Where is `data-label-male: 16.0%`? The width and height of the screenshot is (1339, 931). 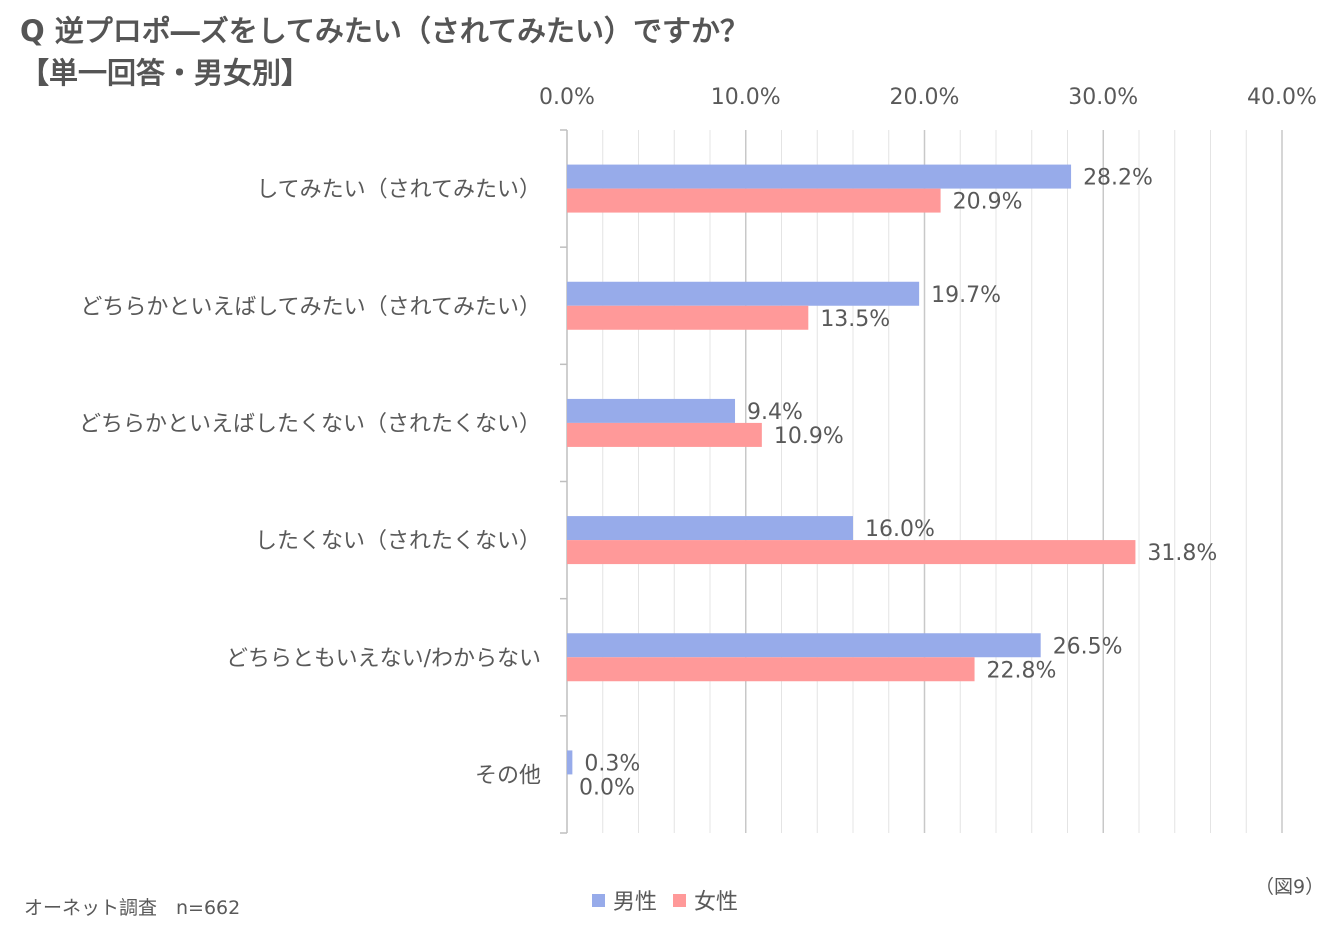
data-label-male: 16.0% is located at coordinates (900, 529).